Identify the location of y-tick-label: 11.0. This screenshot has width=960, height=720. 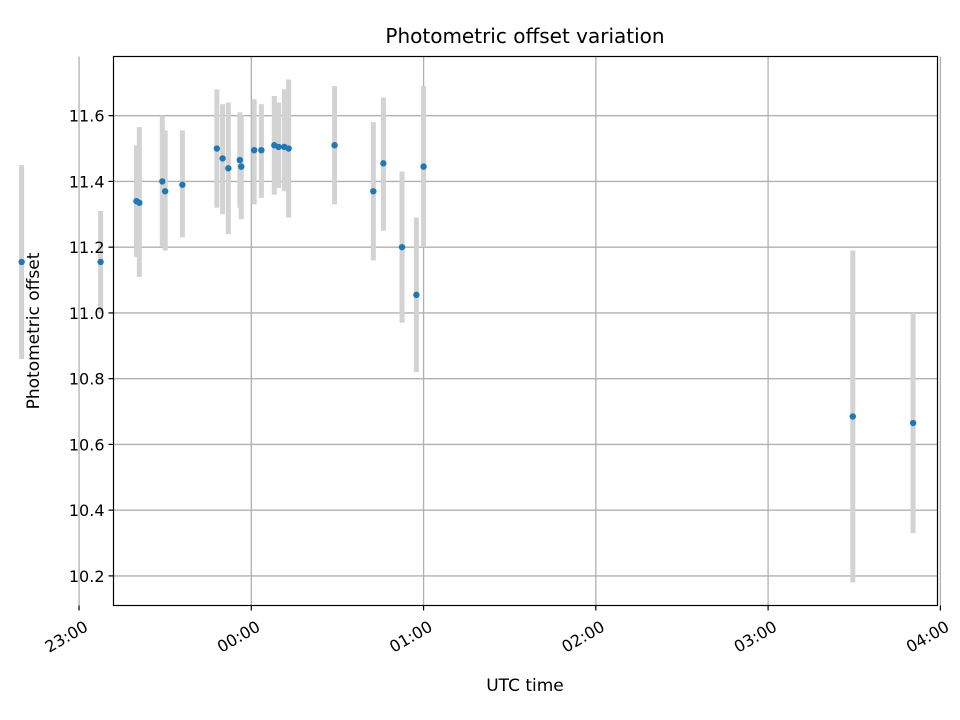
(87, 313).